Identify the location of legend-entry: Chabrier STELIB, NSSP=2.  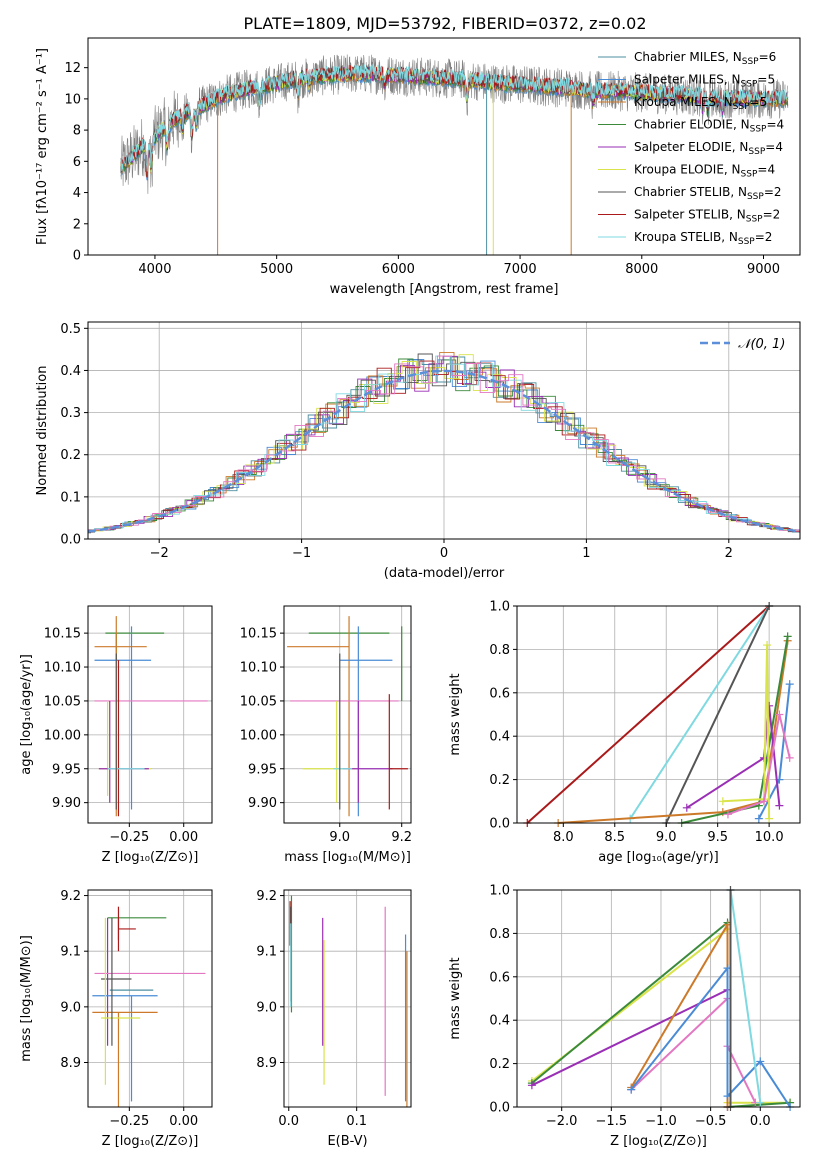
(708, 193).